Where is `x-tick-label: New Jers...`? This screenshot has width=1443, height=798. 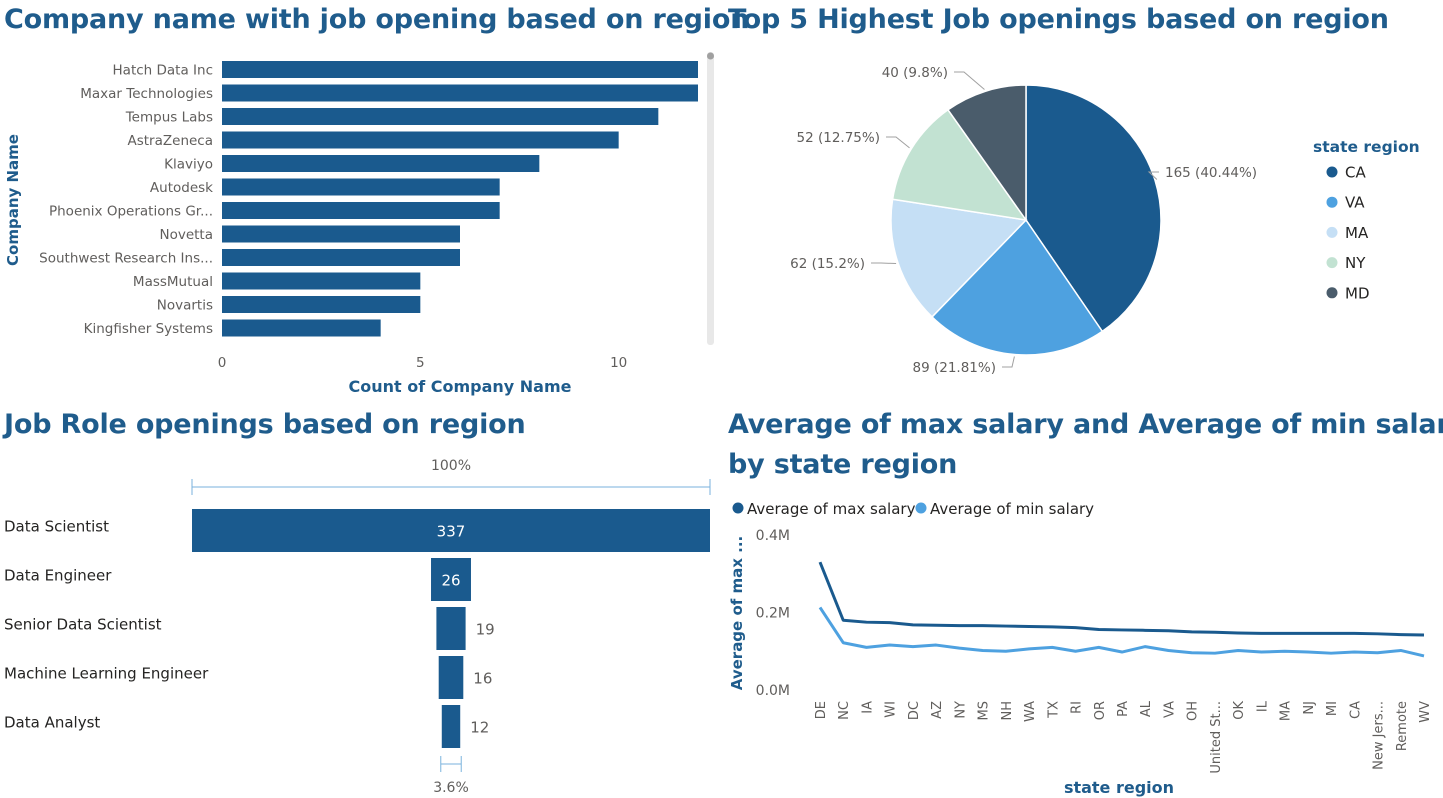
x-tick-label: New Jers... is located at coordinates (1379, 735).